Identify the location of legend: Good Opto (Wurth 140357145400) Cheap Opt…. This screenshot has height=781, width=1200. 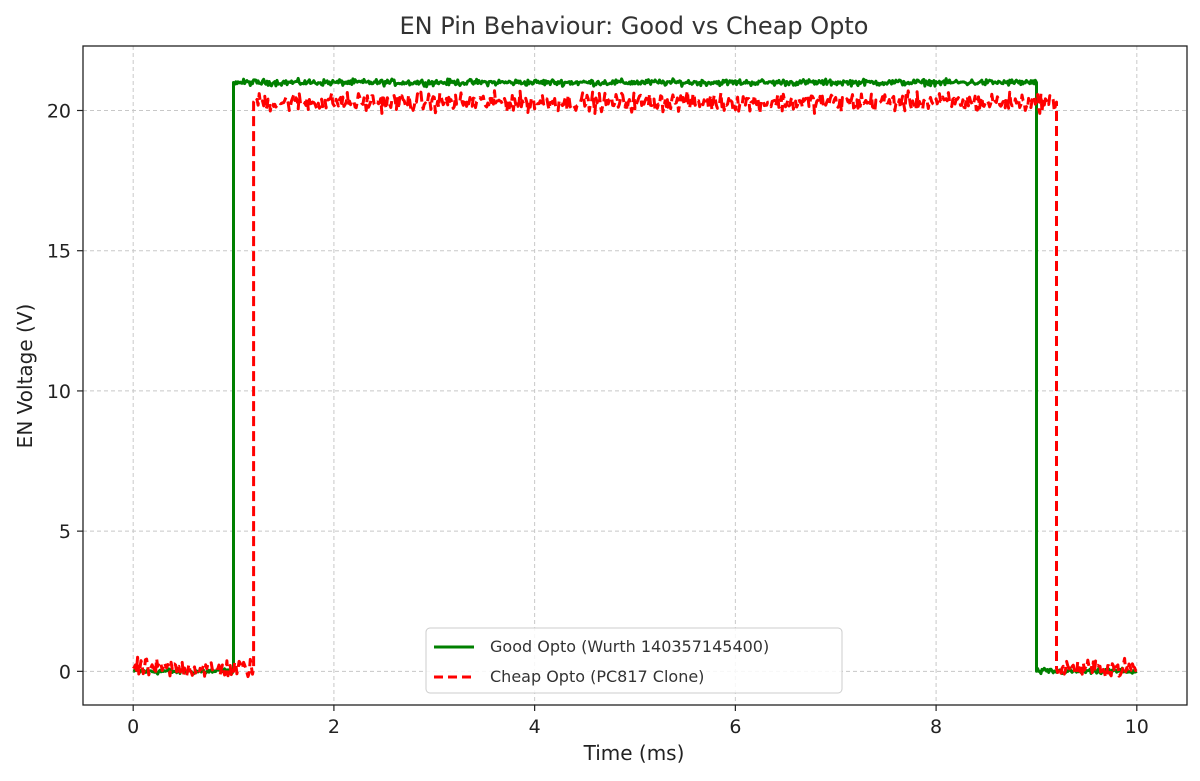
(634, 660).